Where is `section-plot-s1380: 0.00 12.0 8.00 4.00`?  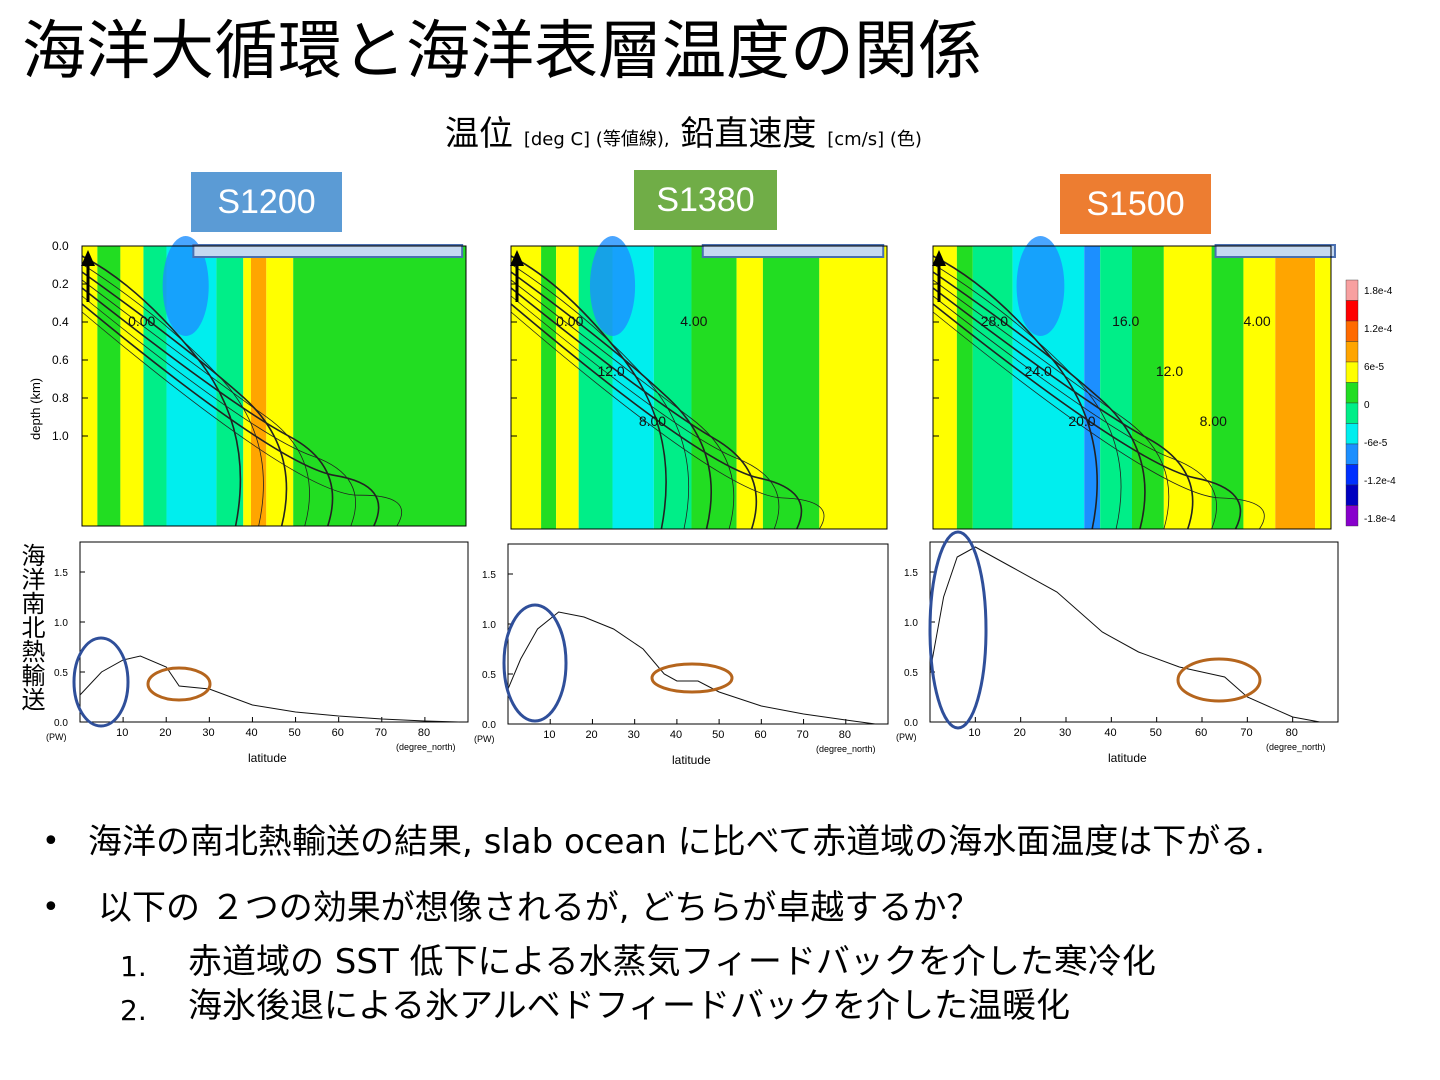
section-plot-s1380: 0.00 12.0 8.00 4.00 is located at coordinates (699, 383).